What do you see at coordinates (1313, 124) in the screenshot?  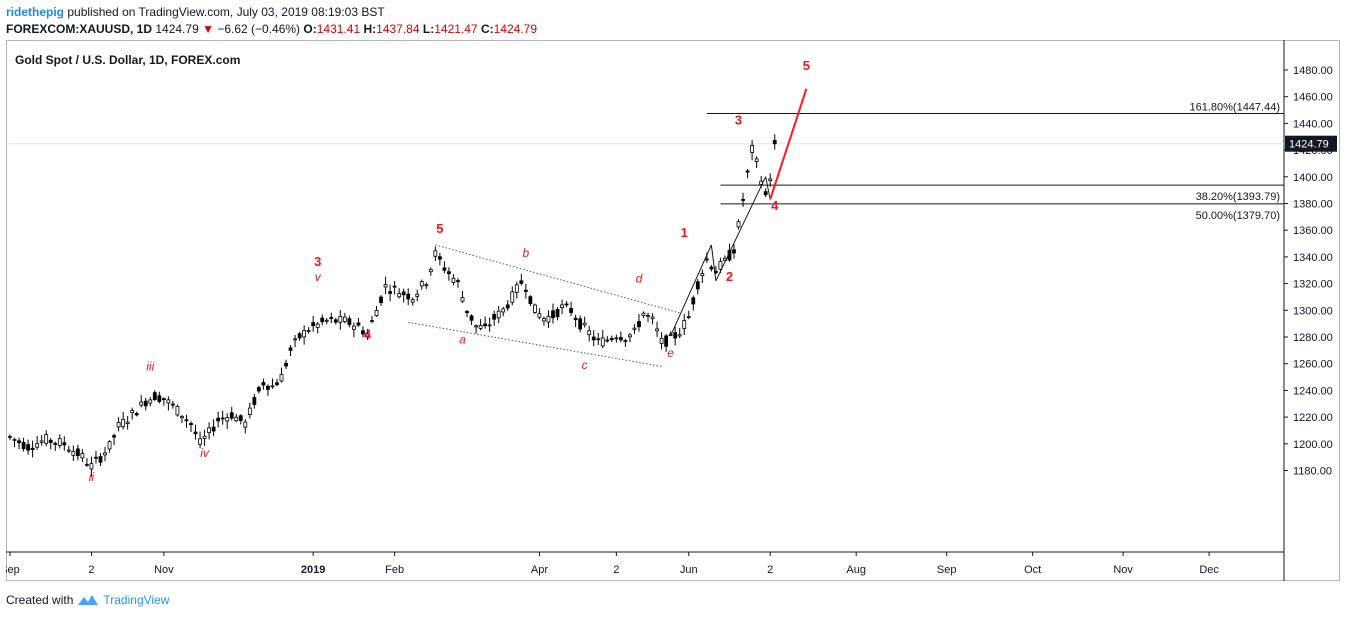 I see `price-tick-label: 1440.00` at bounding box center [1313, 124].